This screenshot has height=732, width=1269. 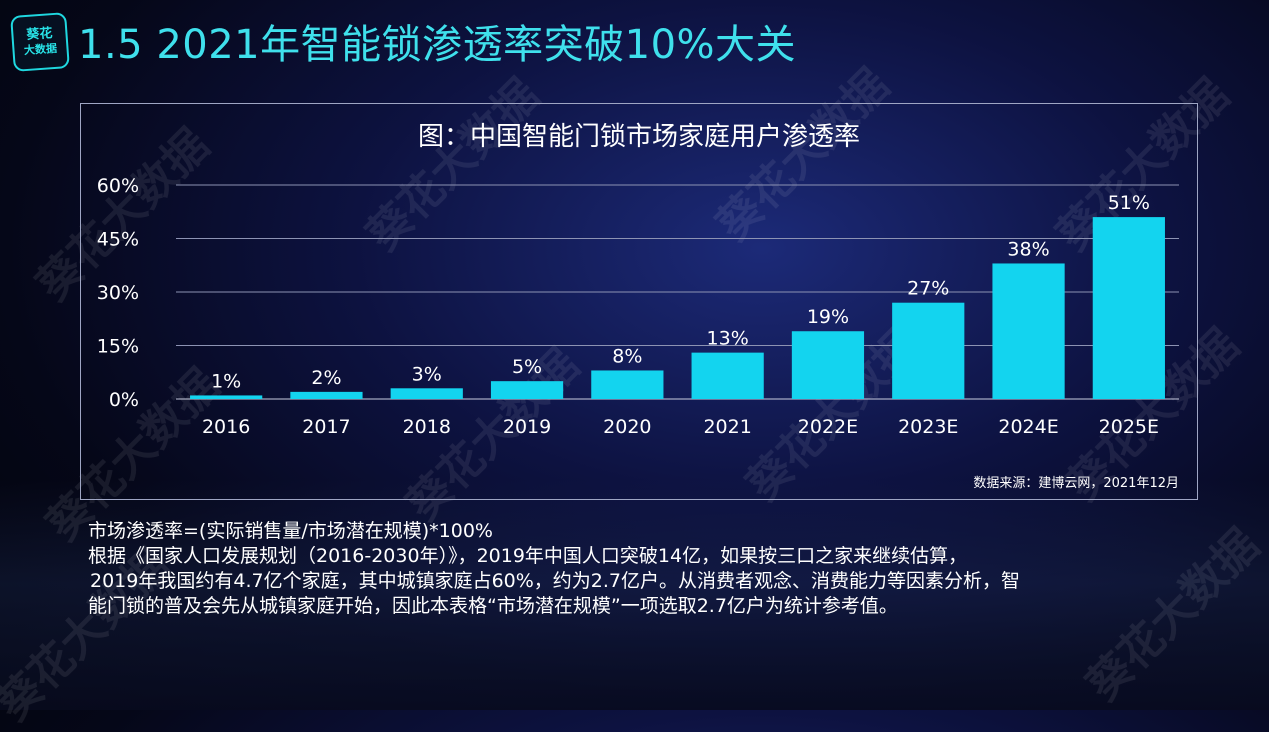 What do you see at coordinates (527, 427) in the screenshot?
I see `x-tick-label: 2019` at bounding box center [527, 427].